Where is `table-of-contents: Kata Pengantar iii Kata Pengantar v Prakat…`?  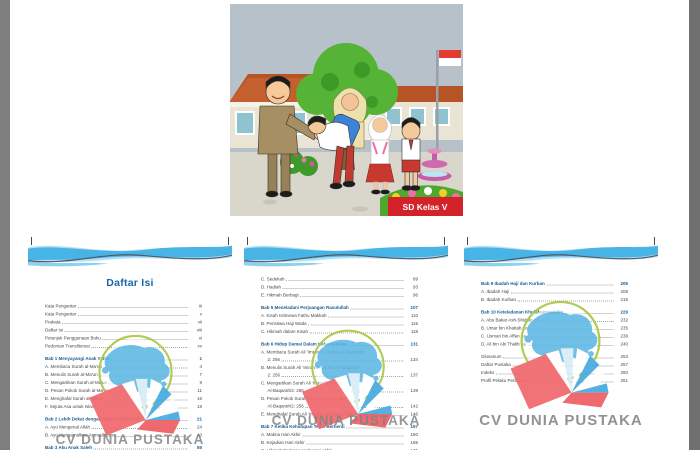 table-of-contents: Kata Pengantar iii Kata Pengantar v Prakat… is located at coordinates (130, 374).